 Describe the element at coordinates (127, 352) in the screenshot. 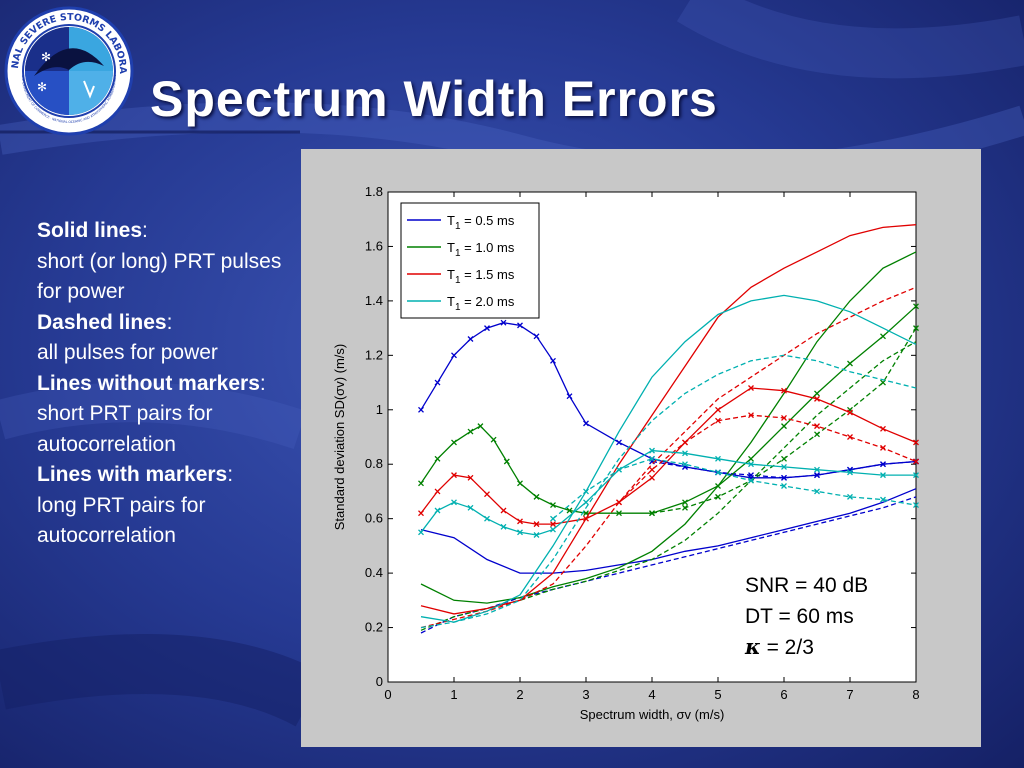

I see `note-body: all pulses for power` at that location.